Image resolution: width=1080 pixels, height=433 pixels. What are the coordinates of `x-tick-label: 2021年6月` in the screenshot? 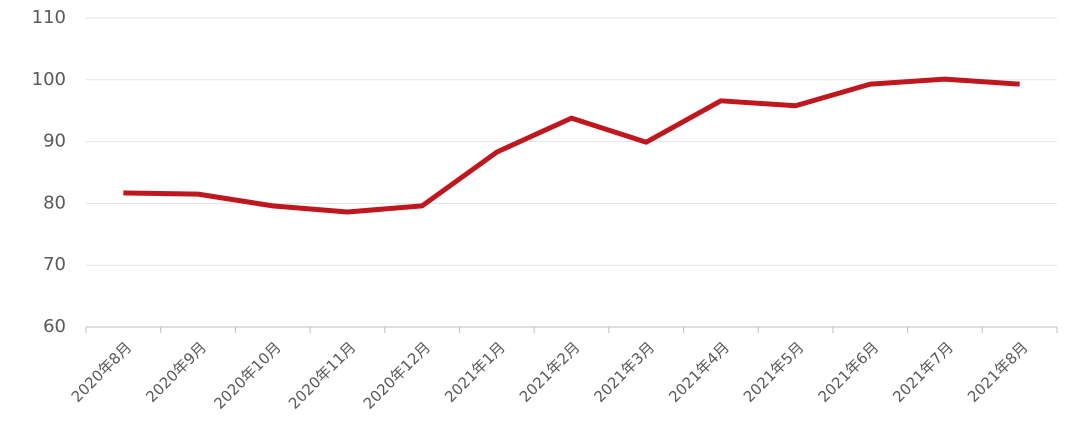 It's located at (849, 372).